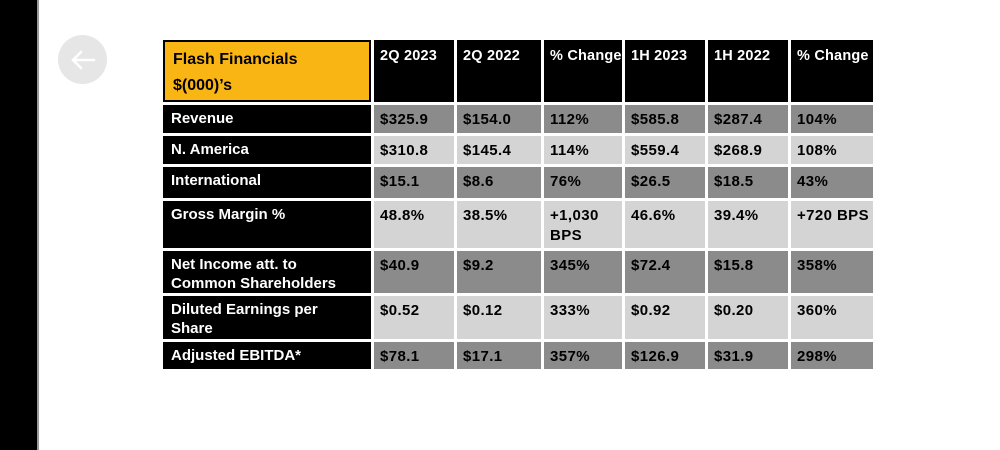  I want to click on column-header: 1H 2022, so click(748, 71).